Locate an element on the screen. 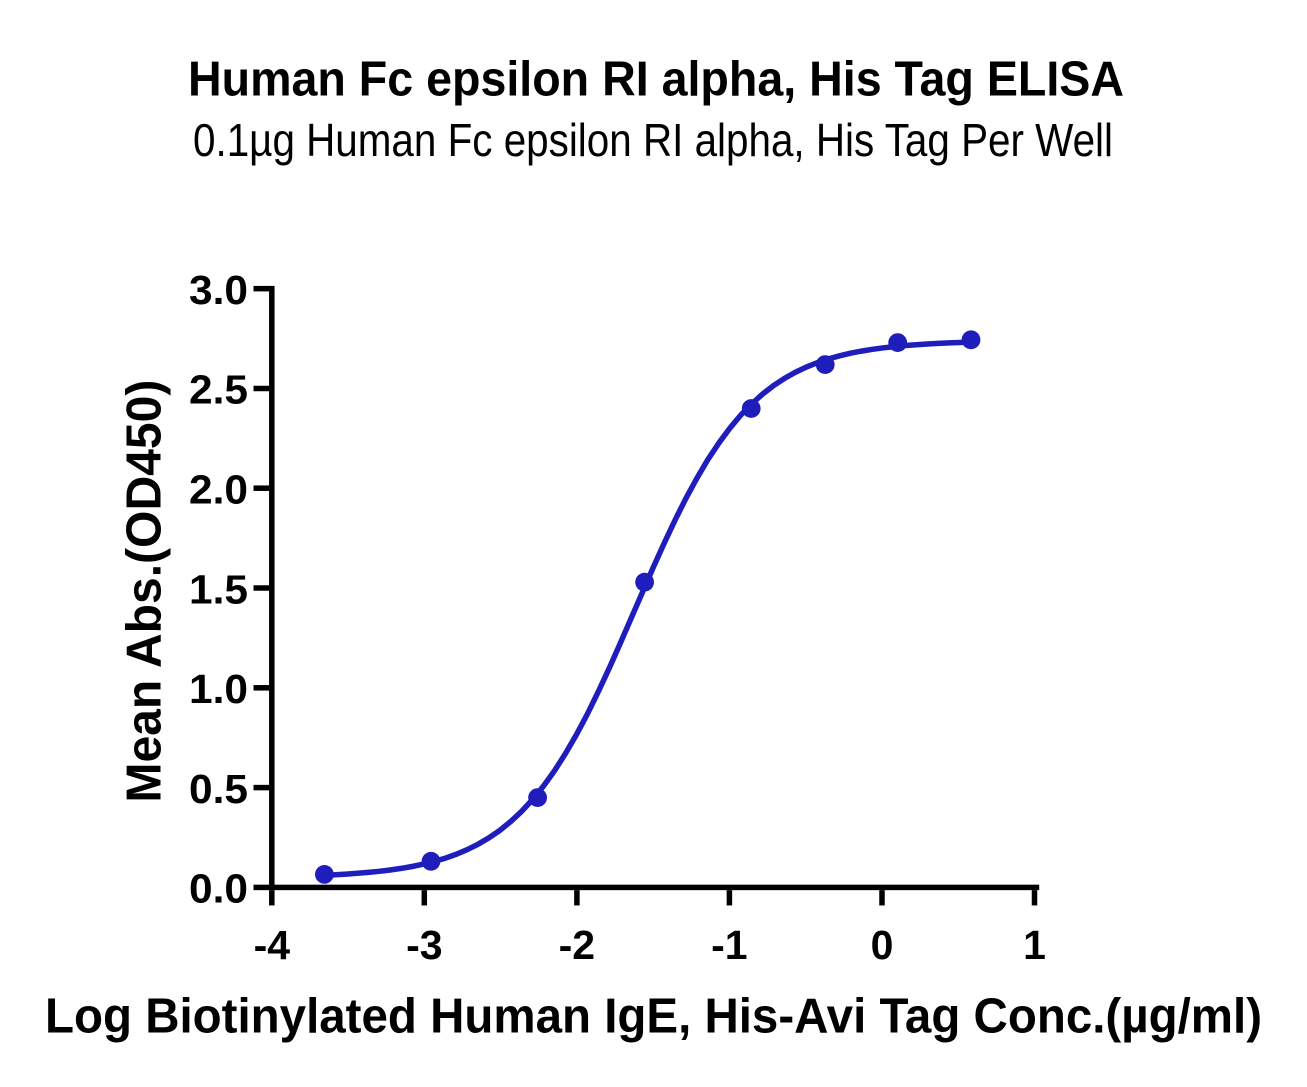  svg-text: 3.0 is located at coordinates (218, 290).